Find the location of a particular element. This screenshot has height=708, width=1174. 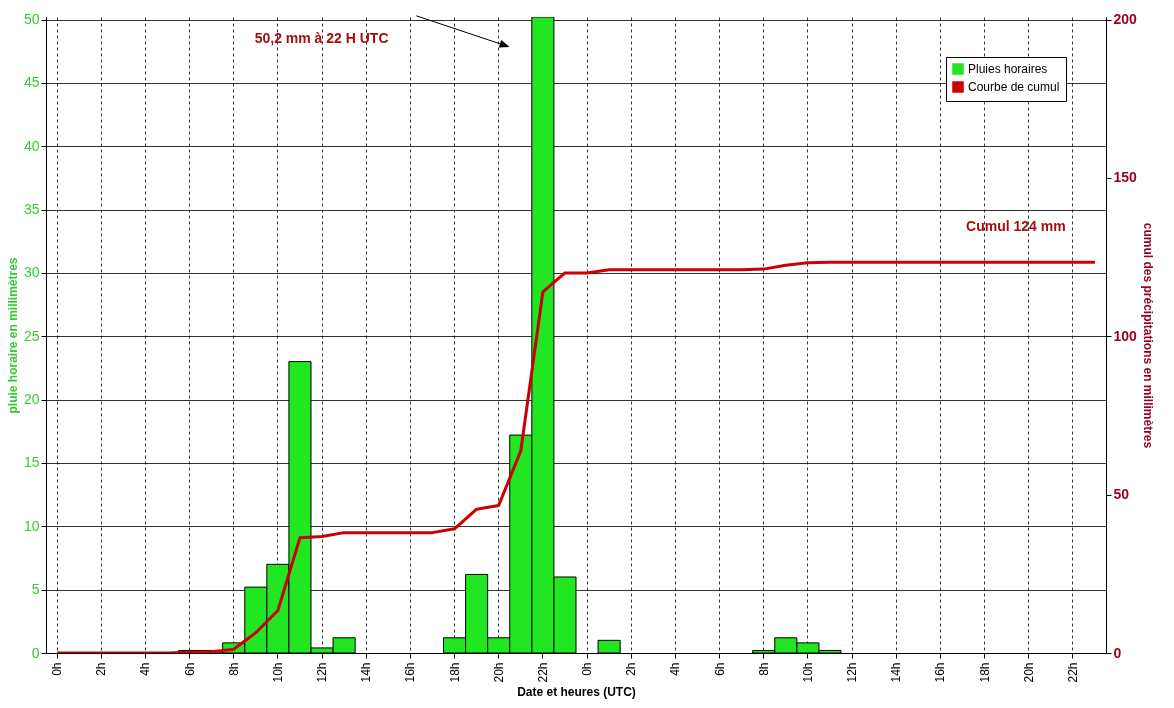

annotation: 50,2 mm à 22 H UTC is located at coordinates (321, 37).